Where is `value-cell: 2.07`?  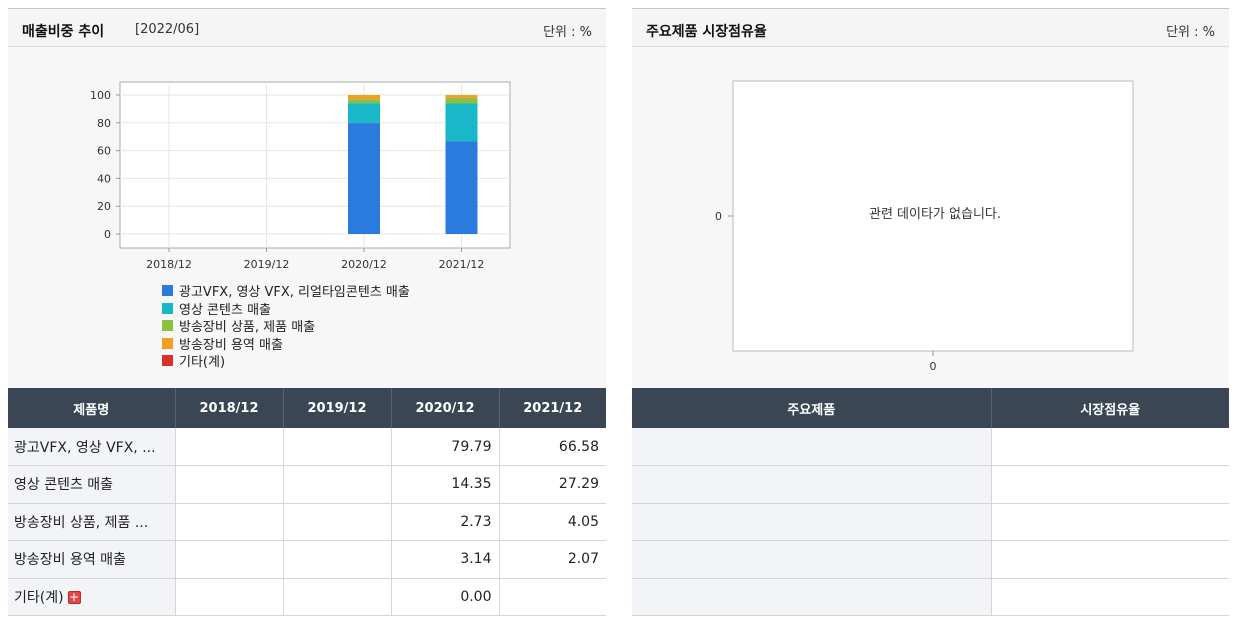
value-cell: 2.07 is located at coordinates (552, 559).